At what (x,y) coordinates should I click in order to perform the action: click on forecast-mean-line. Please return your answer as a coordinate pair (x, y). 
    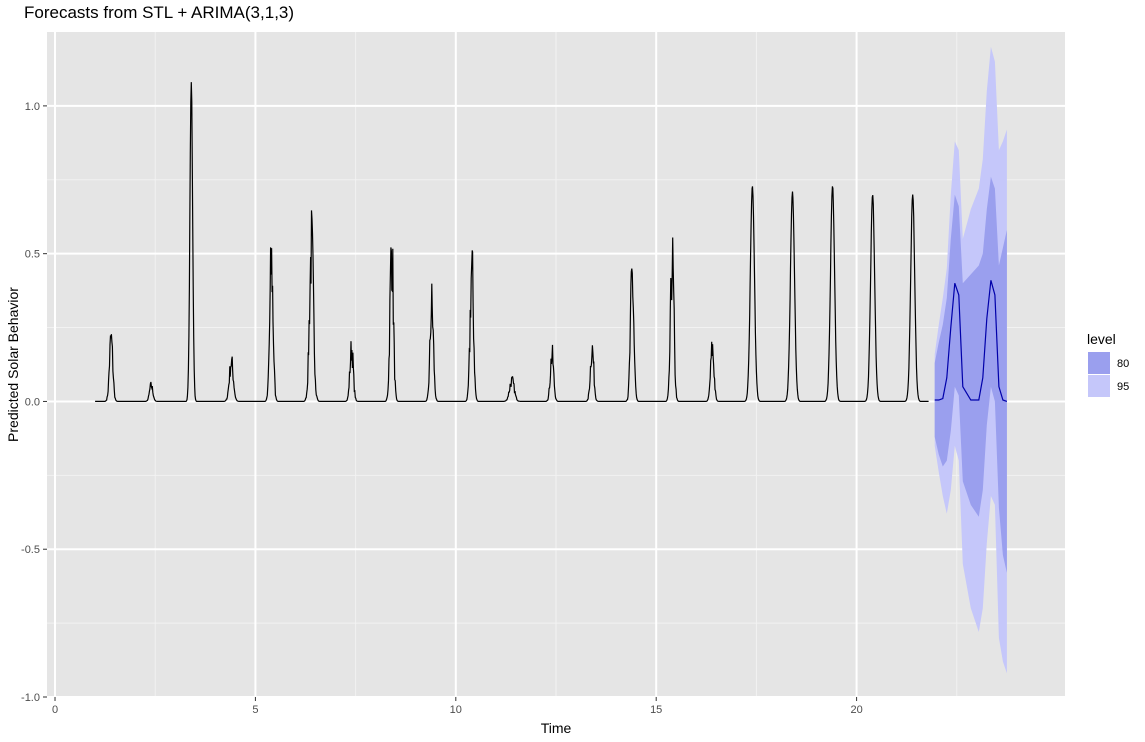
    Looking at the image, I should click on (971, 341).